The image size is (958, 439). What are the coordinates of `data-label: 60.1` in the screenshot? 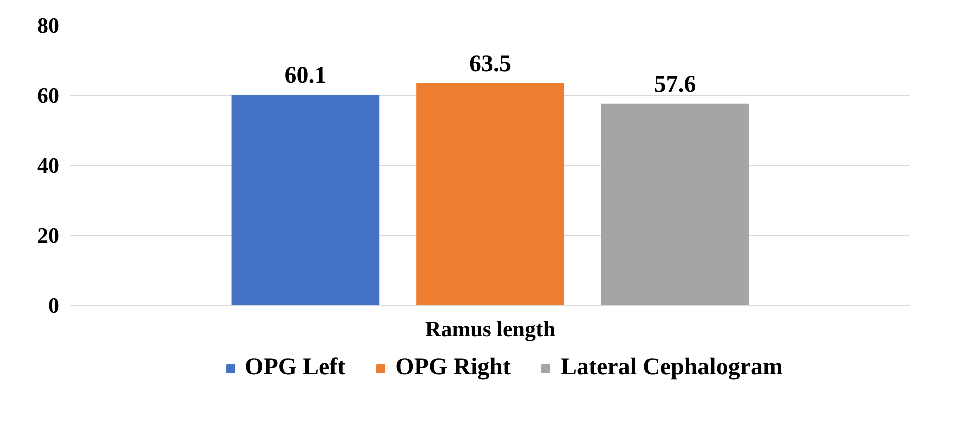 It's located at (305, 76).